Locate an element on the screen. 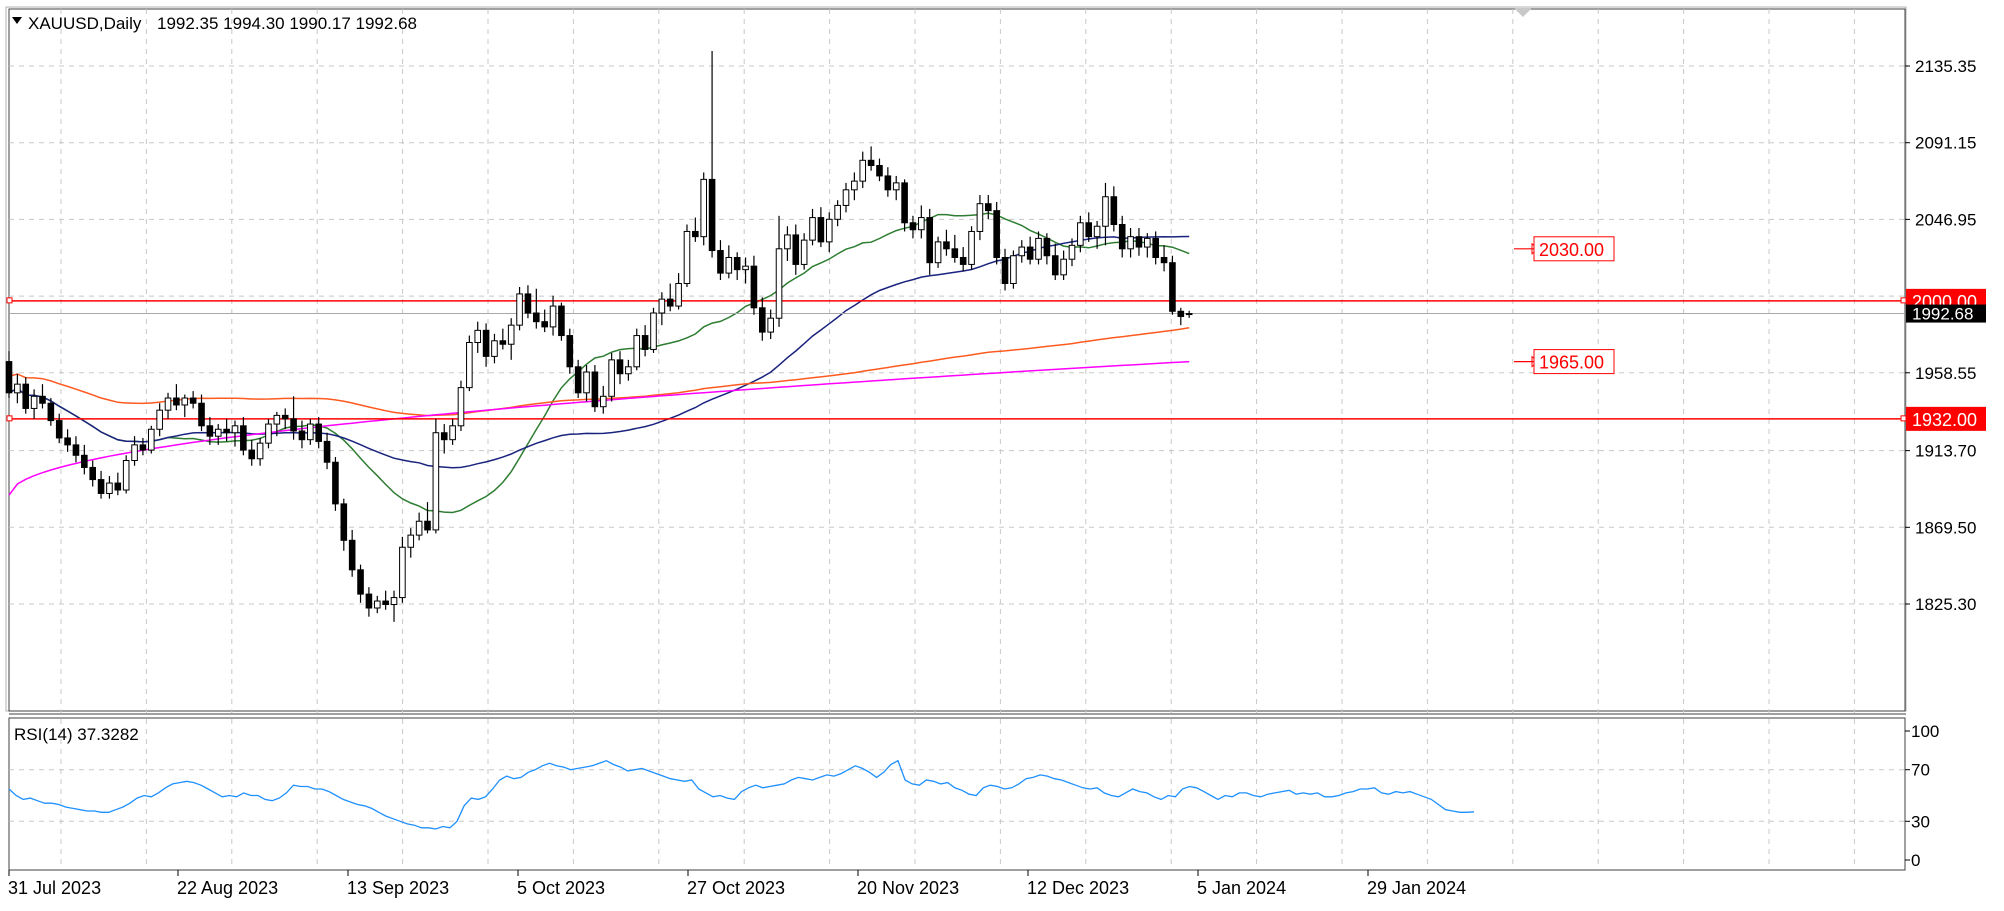  collapse-triangle-icon is located at coordinates (17, 20).